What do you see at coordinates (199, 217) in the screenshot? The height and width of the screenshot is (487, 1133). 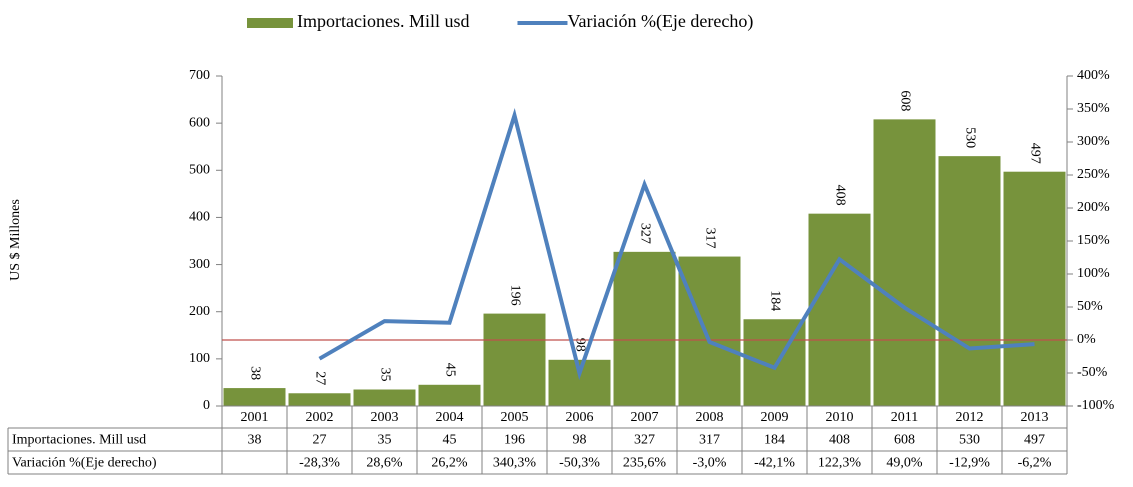 I see `y-tick-label: 400` at bounding box center [199, 217].